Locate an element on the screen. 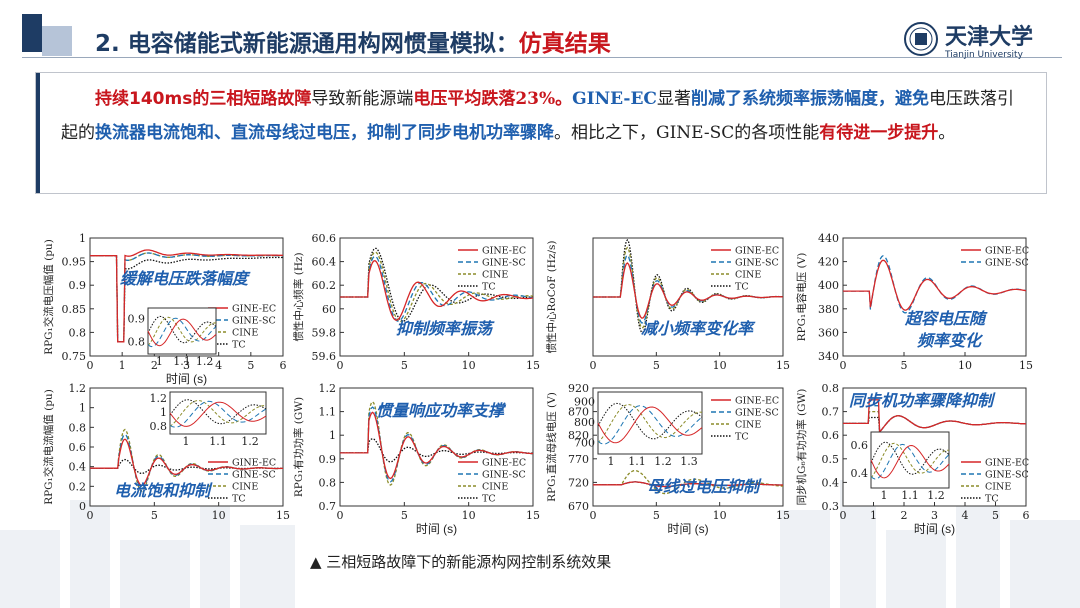 Image resolution: width=1080 pixels, height=608 pixels. annotation-label: 减小频率变化率 is located at coordinates (698, 329).